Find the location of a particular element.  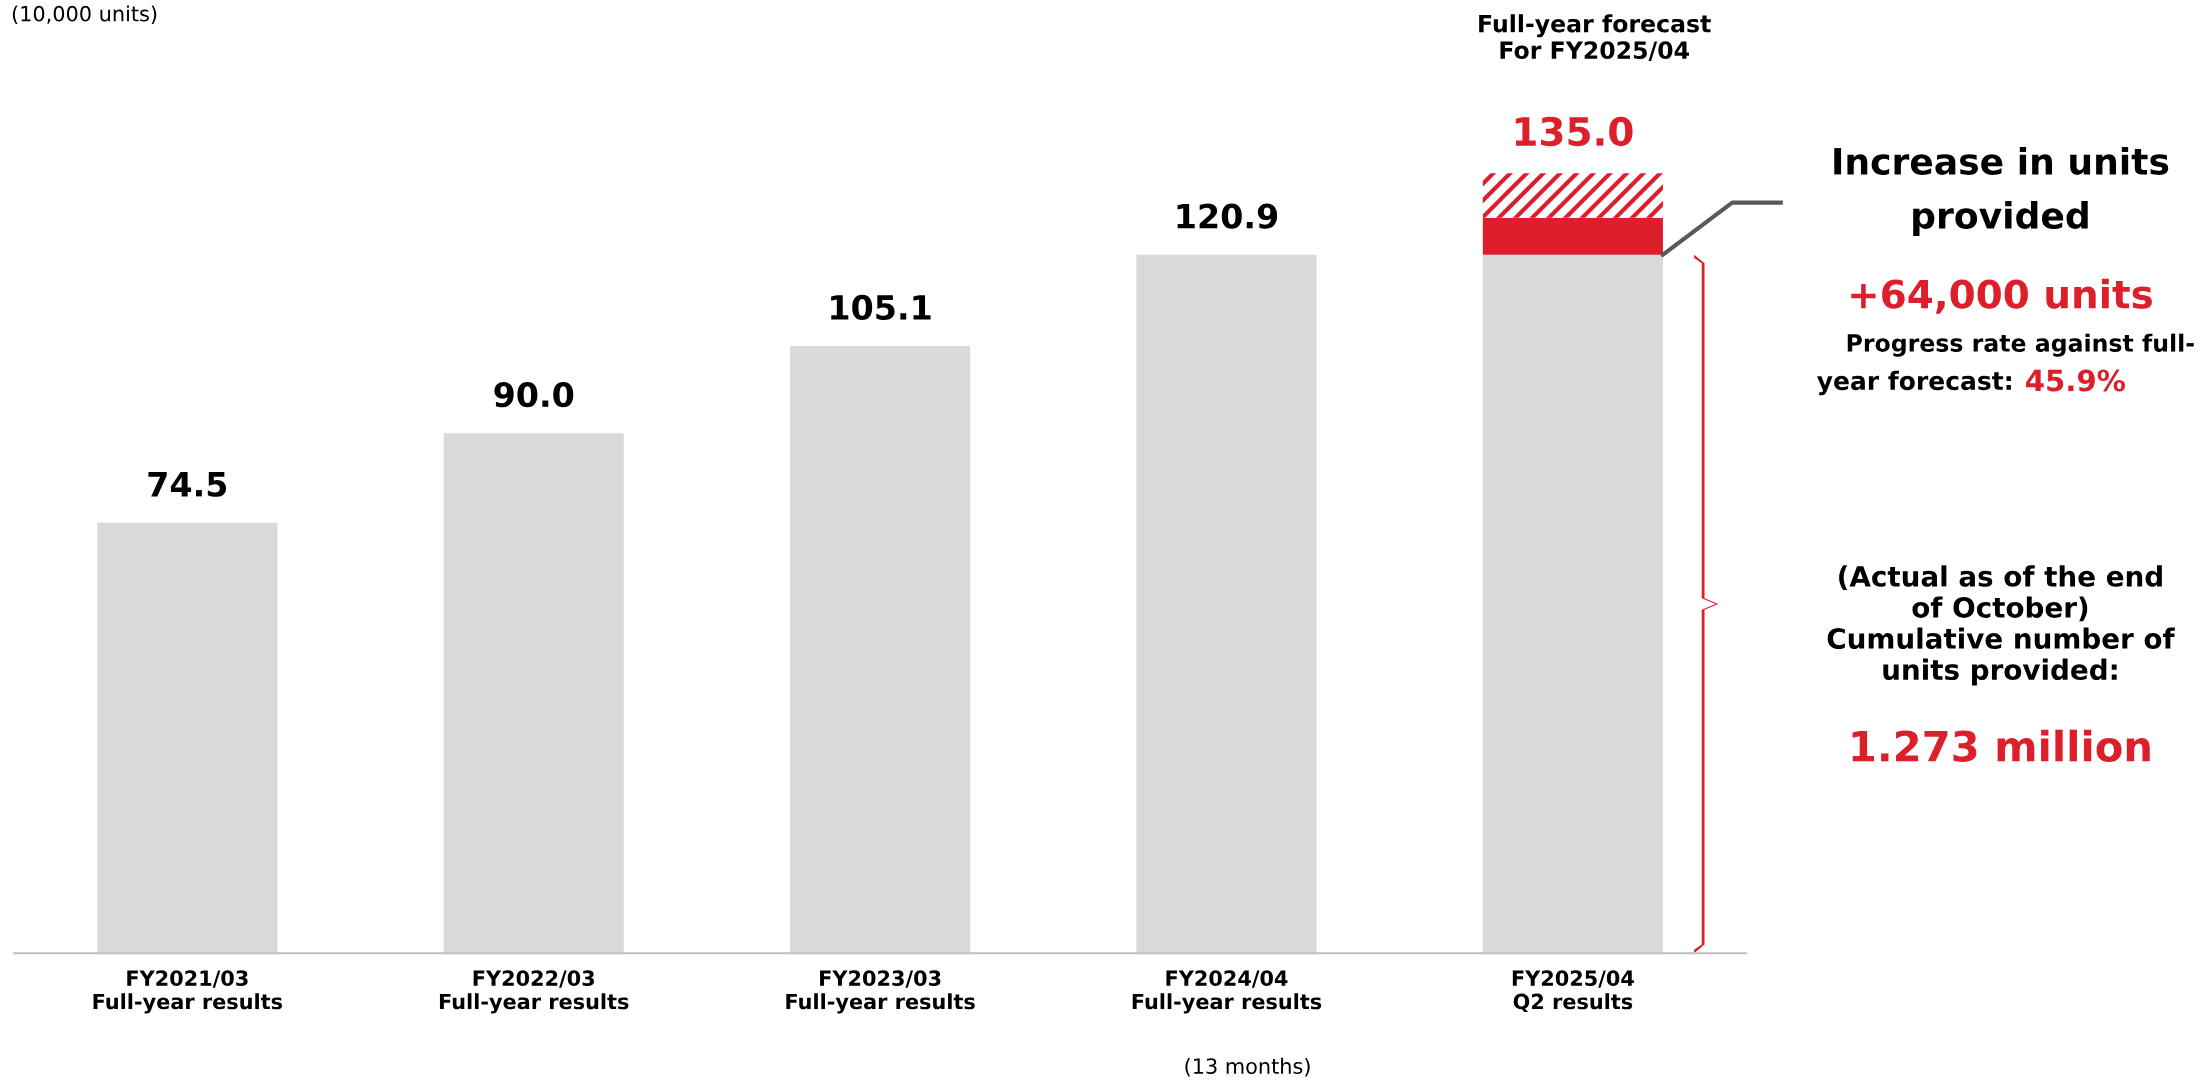

text: (10,000 units) is located at coordinates (84, 14).